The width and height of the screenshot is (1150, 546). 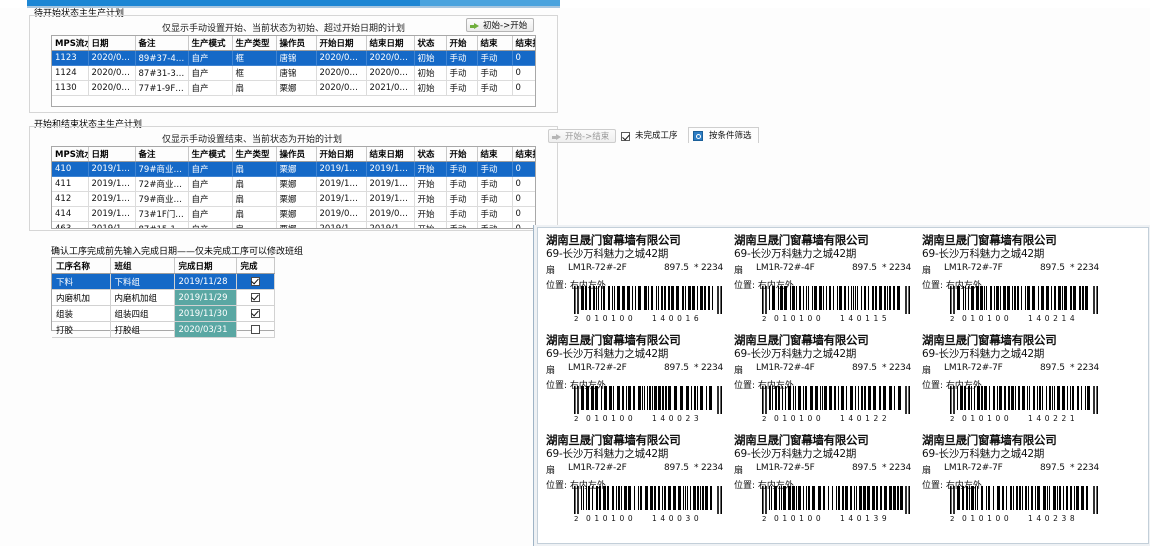 I want to click on list-item: 内磨机加 内磨机加组 2019/11/29, so click(x=163, y=297).